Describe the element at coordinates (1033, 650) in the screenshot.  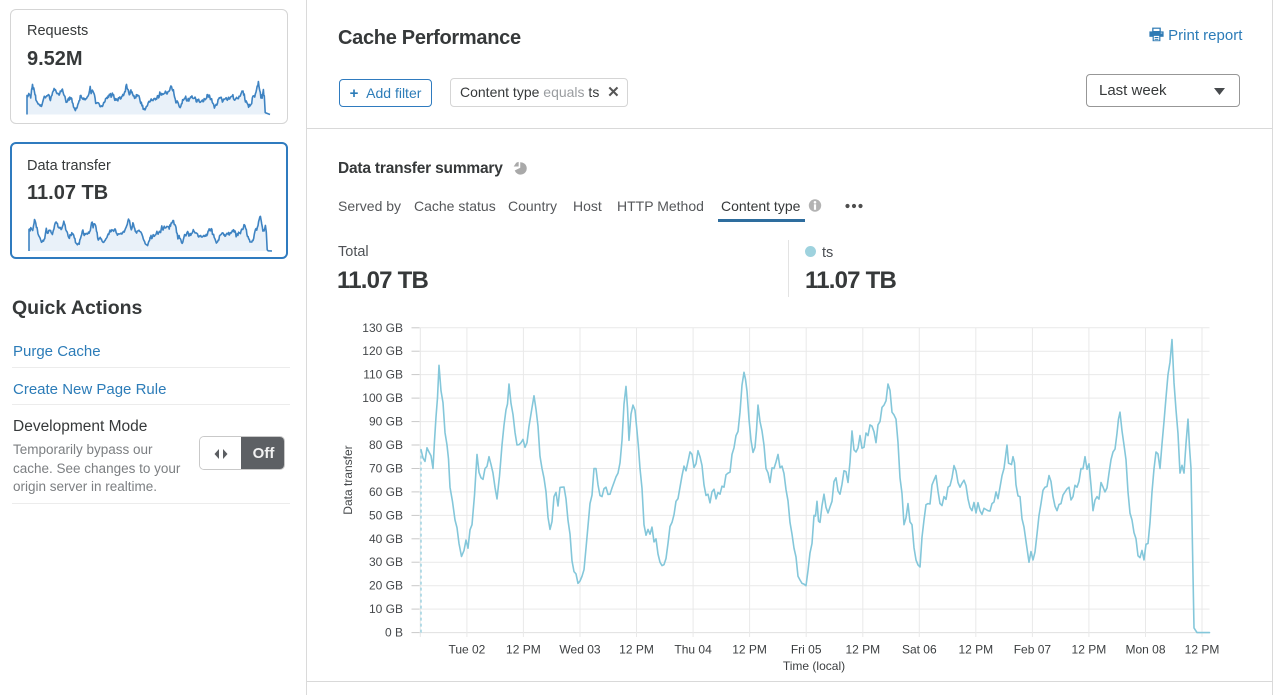
I see `svg-text: Feb 07` at that location.